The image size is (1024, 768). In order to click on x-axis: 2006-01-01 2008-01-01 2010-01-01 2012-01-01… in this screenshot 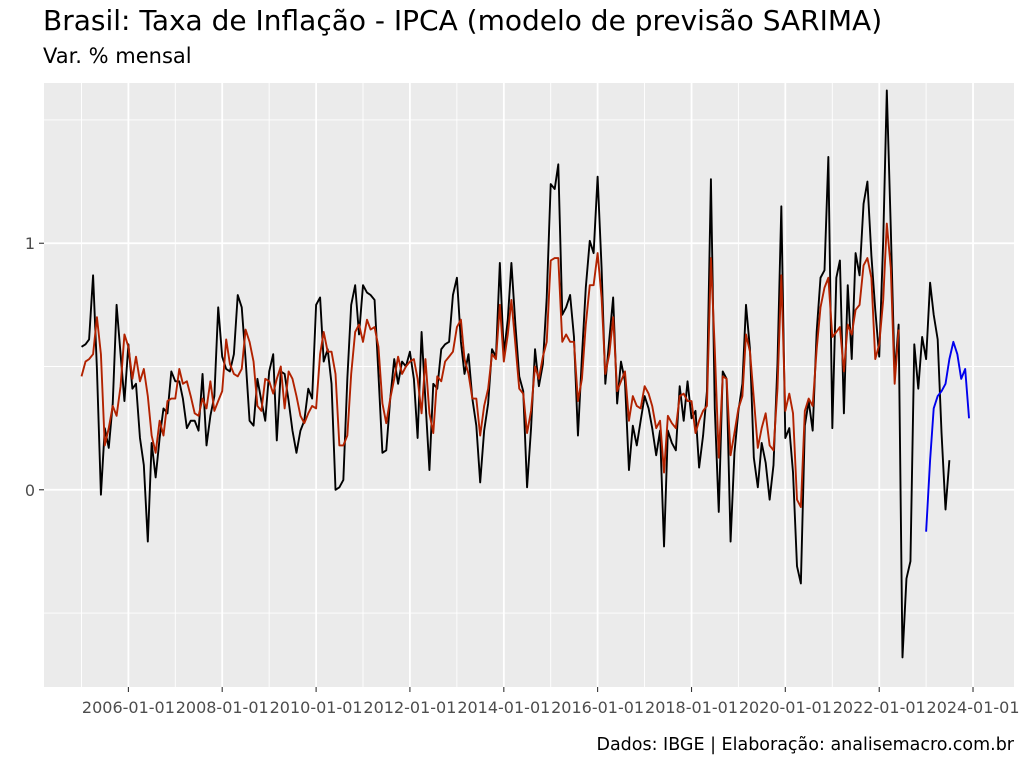, I will do `click(551, 702)`.